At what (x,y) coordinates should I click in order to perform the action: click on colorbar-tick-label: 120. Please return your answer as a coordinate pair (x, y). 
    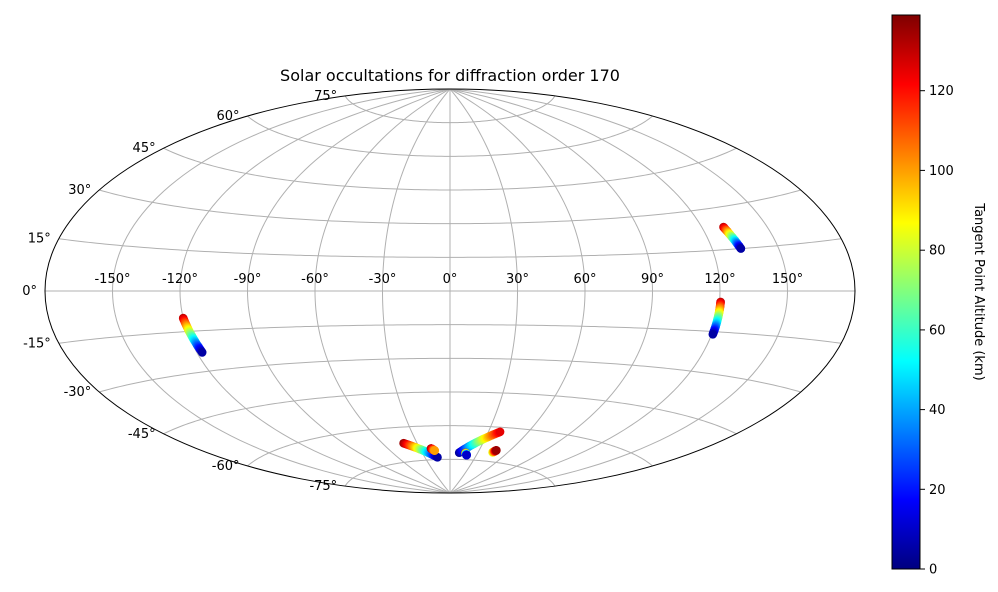
    Looking at the image, I should click on (941, 91).